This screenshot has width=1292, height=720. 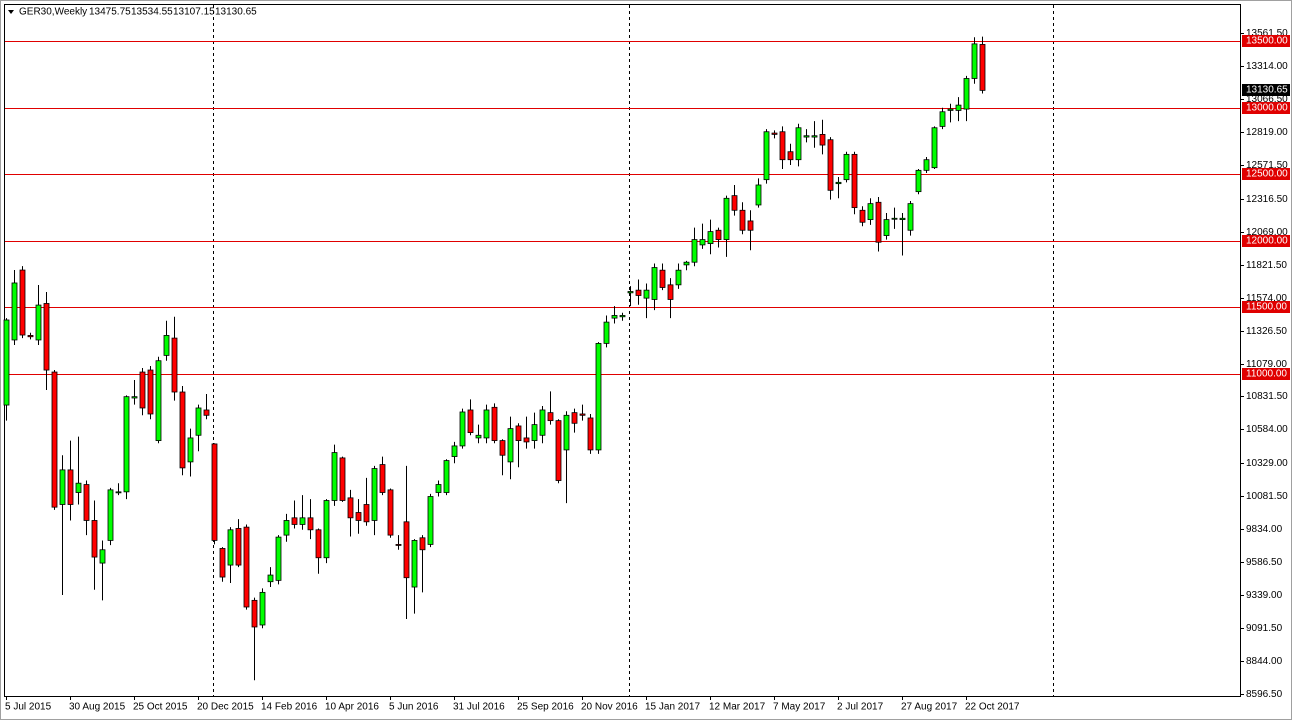 I want to click on level-label: 12000.00, so click(x=1267, y=241).